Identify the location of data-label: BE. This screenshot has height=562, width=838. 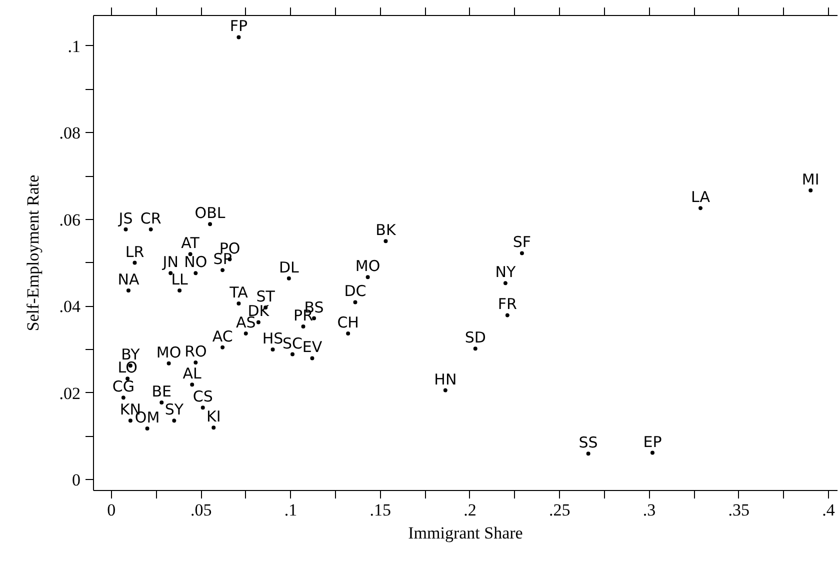
(162, 391).